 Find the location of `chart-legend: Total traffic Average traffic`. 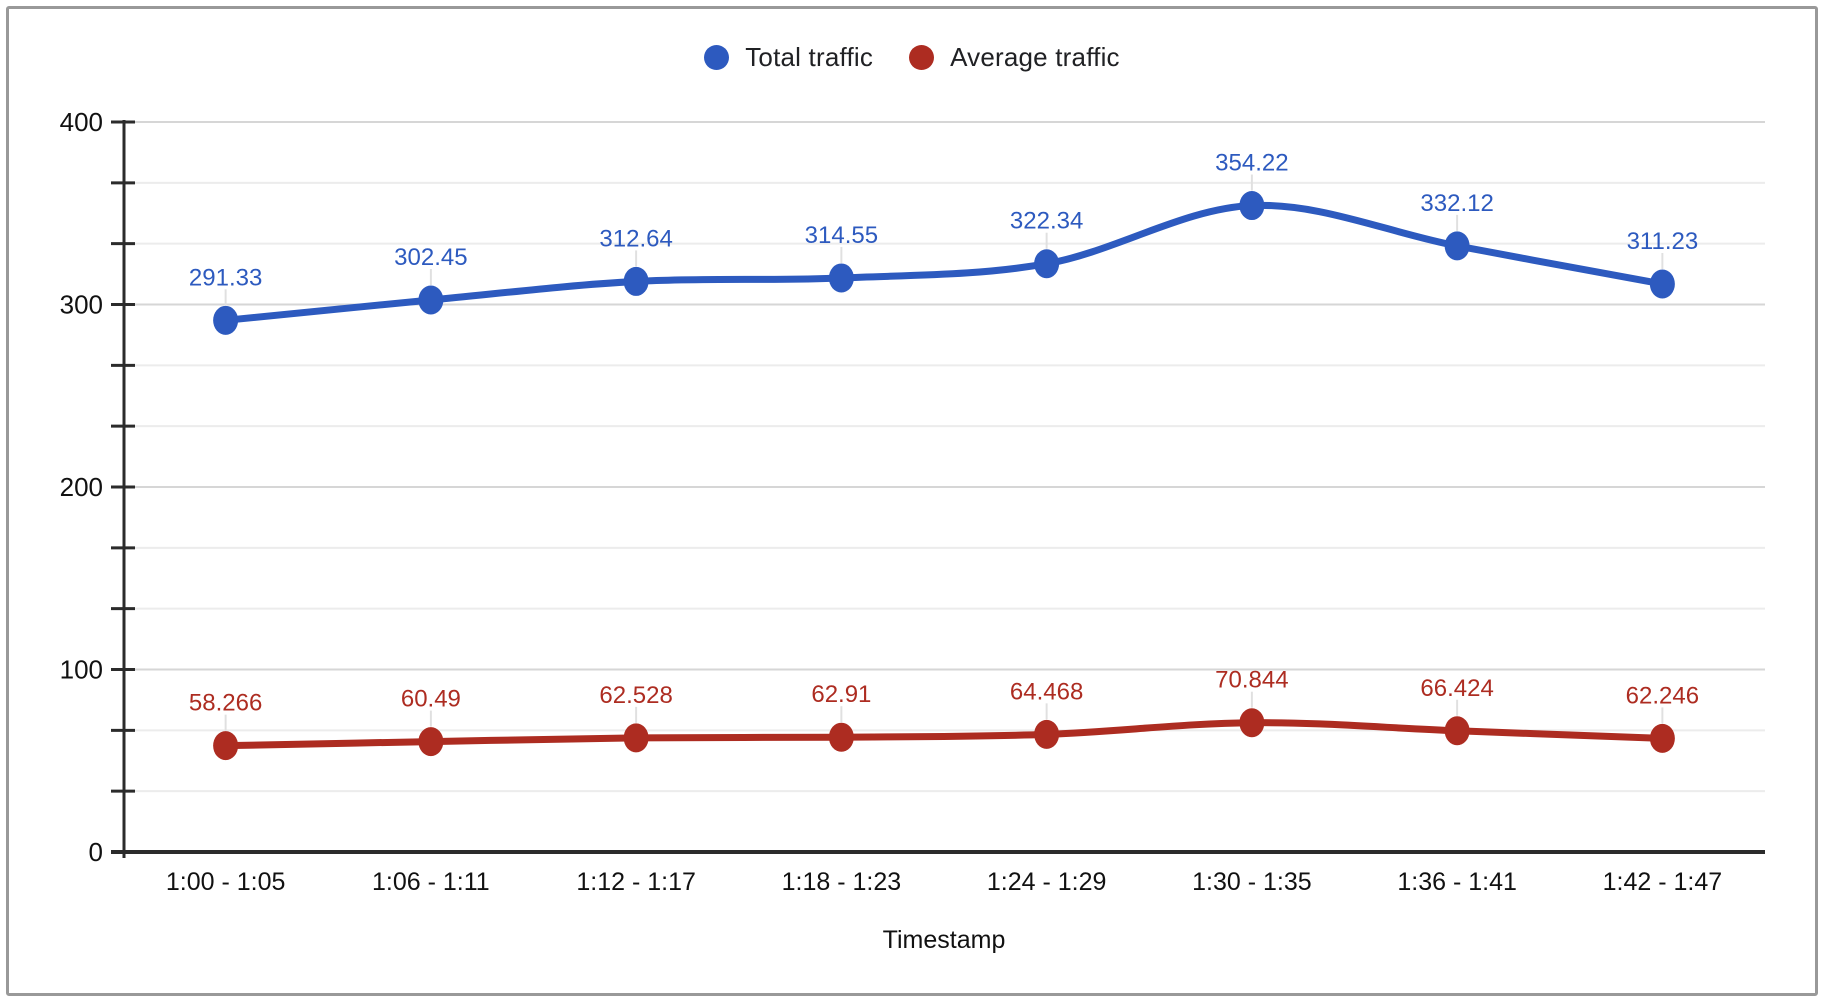

chart-legend: Total traffic Average traffic is located at coordinates (912, 57).